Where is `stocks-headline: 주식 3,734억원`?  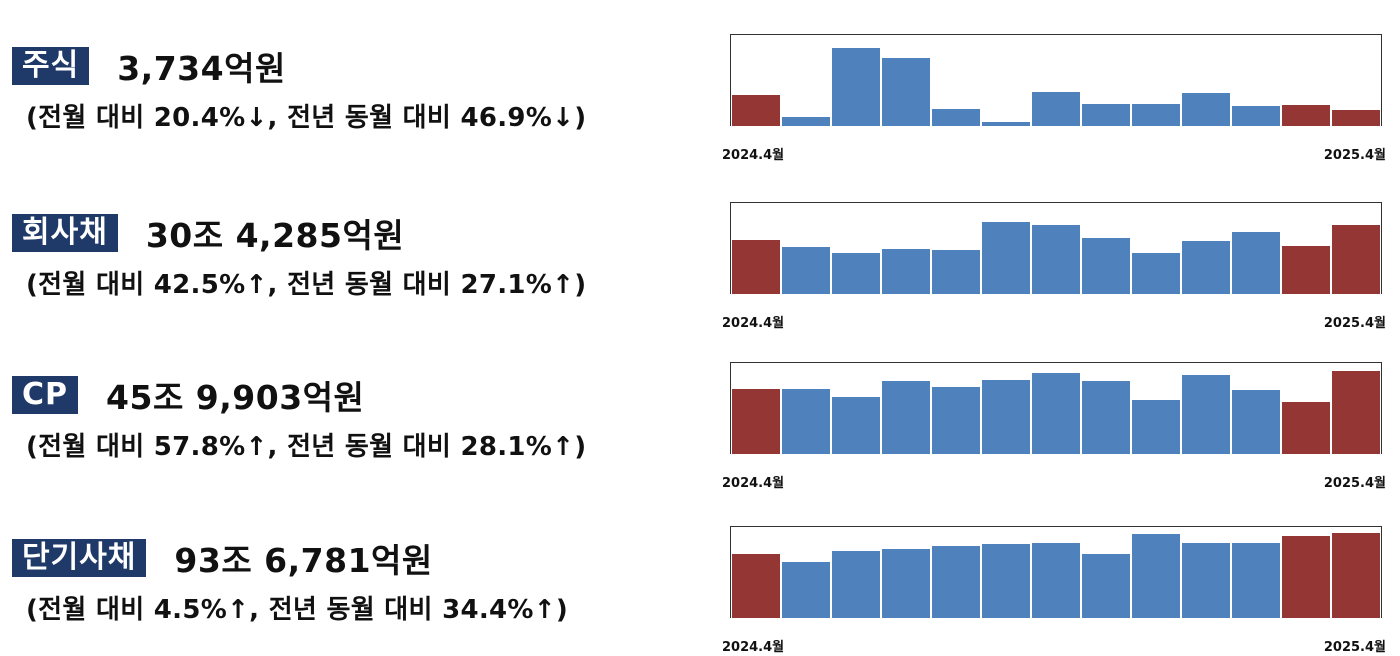 stocks-headline: 주식 3,734억원 is located at coordinates (299, 66).